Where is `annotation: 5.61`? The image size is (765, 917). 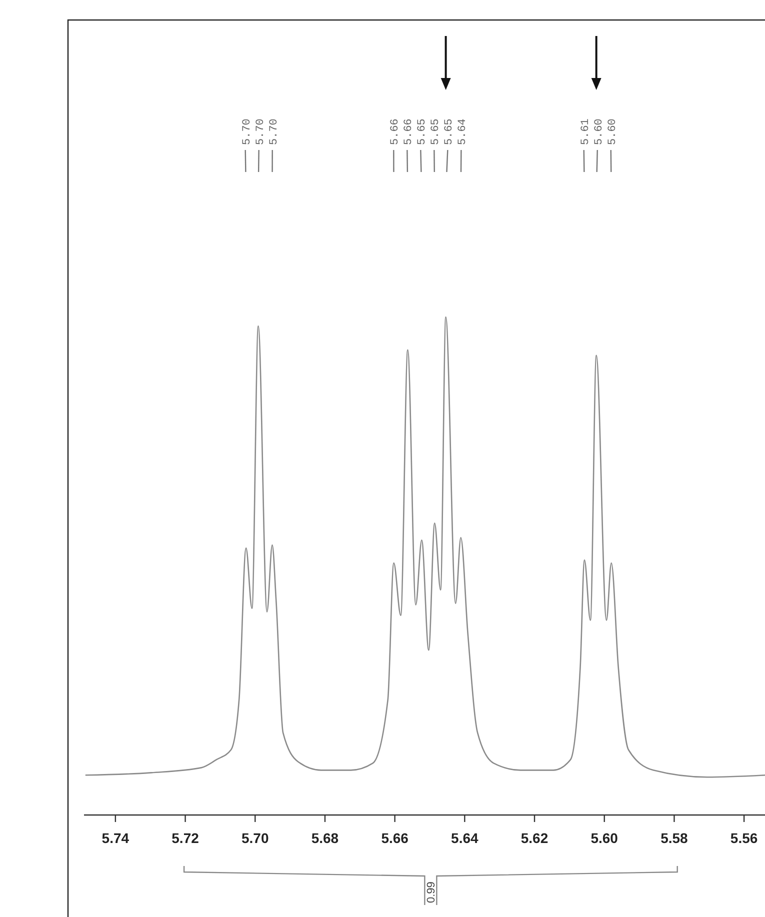
annotation: 5.61 is located at coordinates (586, 131).